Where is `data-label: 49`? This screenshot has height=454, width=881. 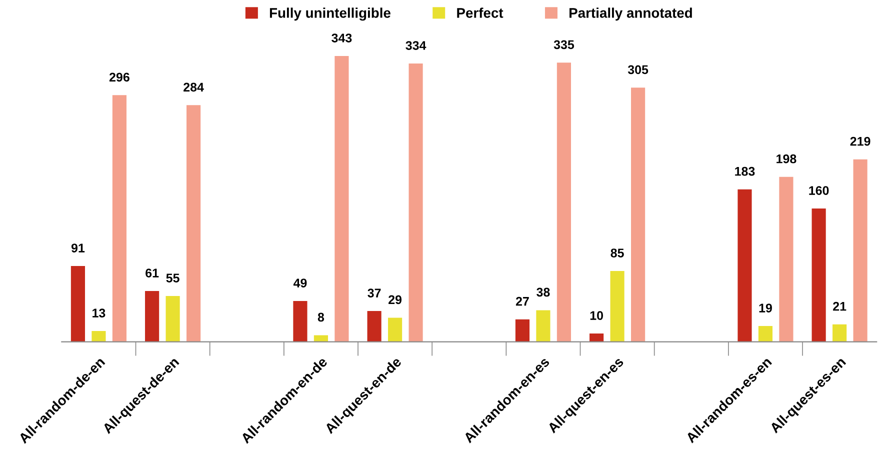
data-label: 49 is located at coordinates (300, 283).